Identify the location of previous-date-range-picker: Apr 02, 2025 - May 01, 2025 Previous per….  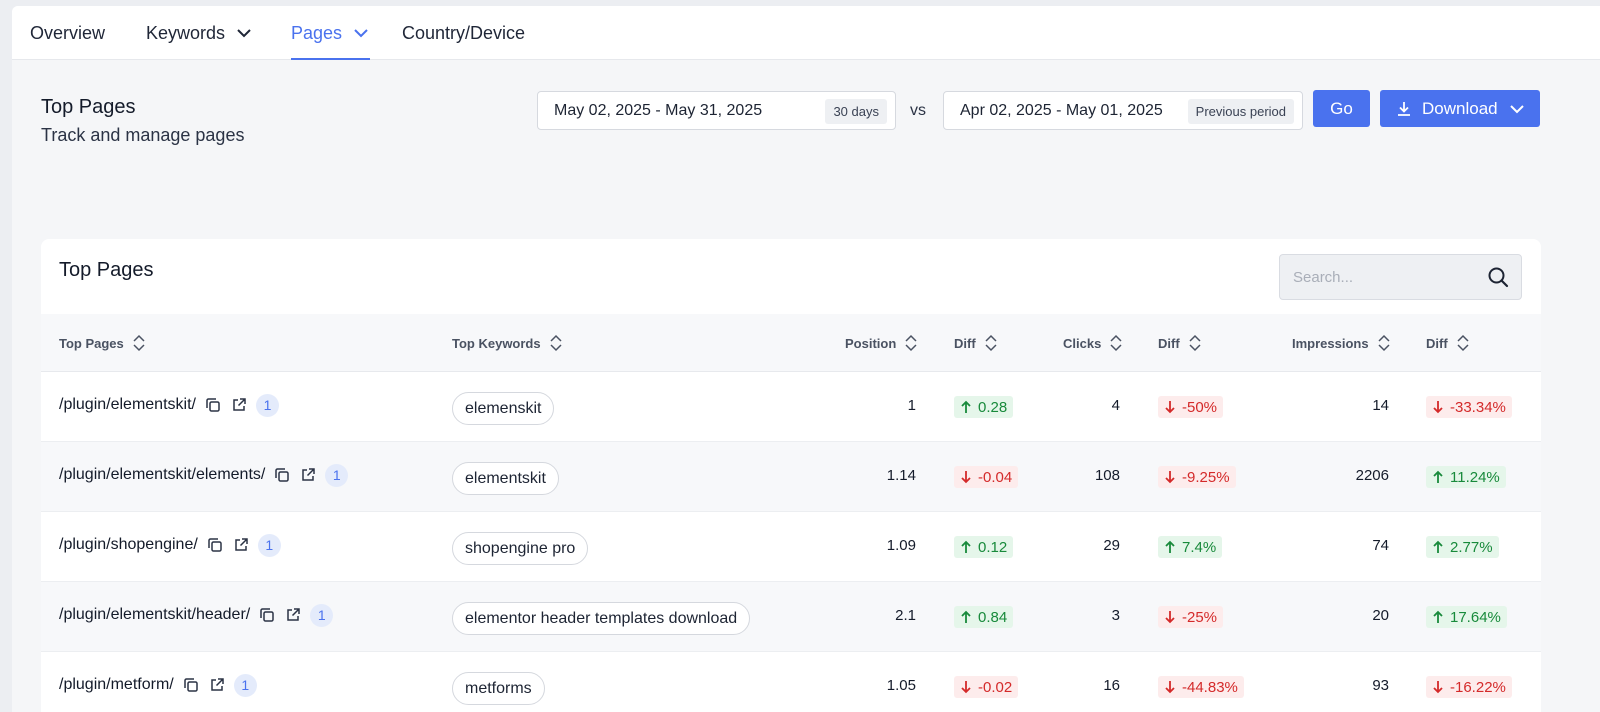
(1123, 110).